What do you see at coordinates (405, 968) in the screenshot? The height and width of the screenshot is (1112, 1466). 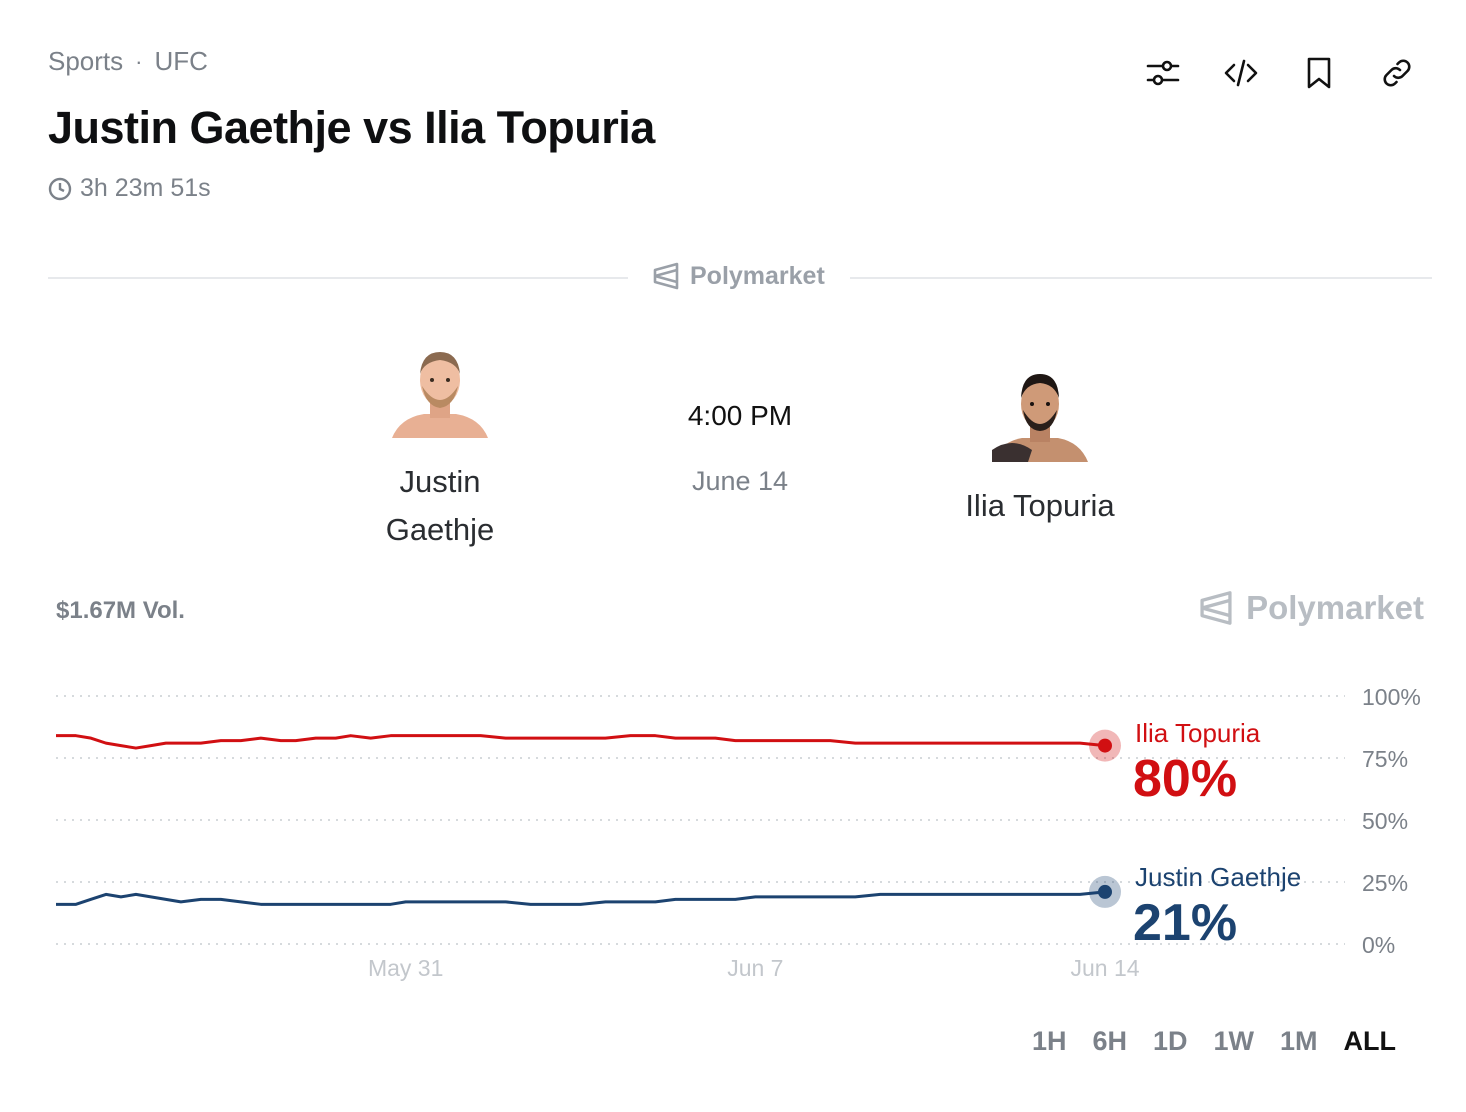 I see `x-tick-label: May 31` at bounding box center [405, 968].